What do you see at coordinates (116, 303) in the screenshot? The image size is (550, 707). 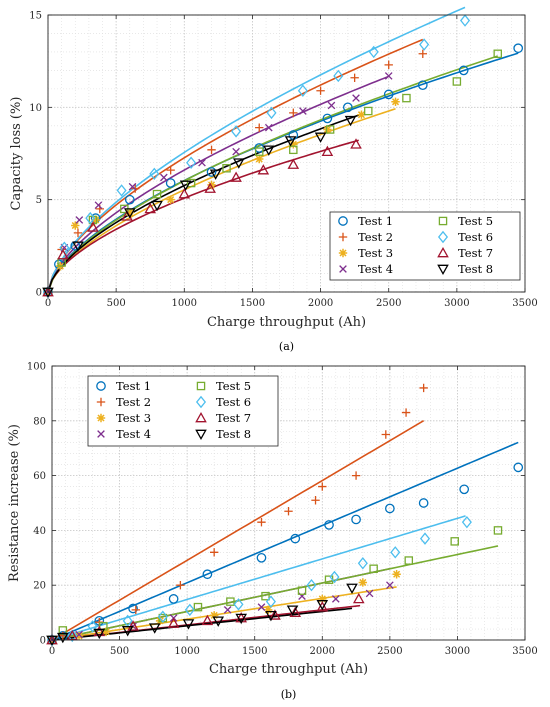 I see `x-tick-label: 500` at bounding box center [116, 303].